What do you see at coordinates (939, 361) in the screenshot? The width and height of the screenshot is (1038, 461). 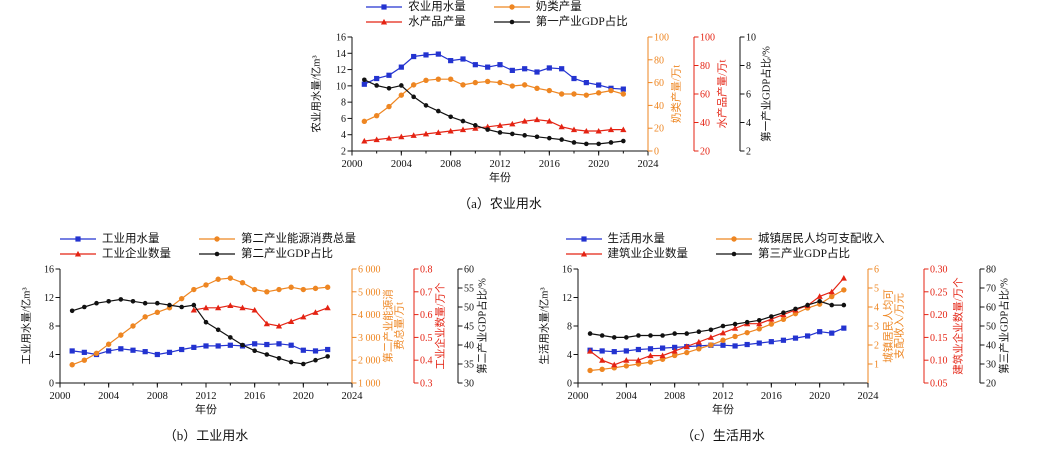 I see `svg-text: 0.10` at bounding box center [939, 361].